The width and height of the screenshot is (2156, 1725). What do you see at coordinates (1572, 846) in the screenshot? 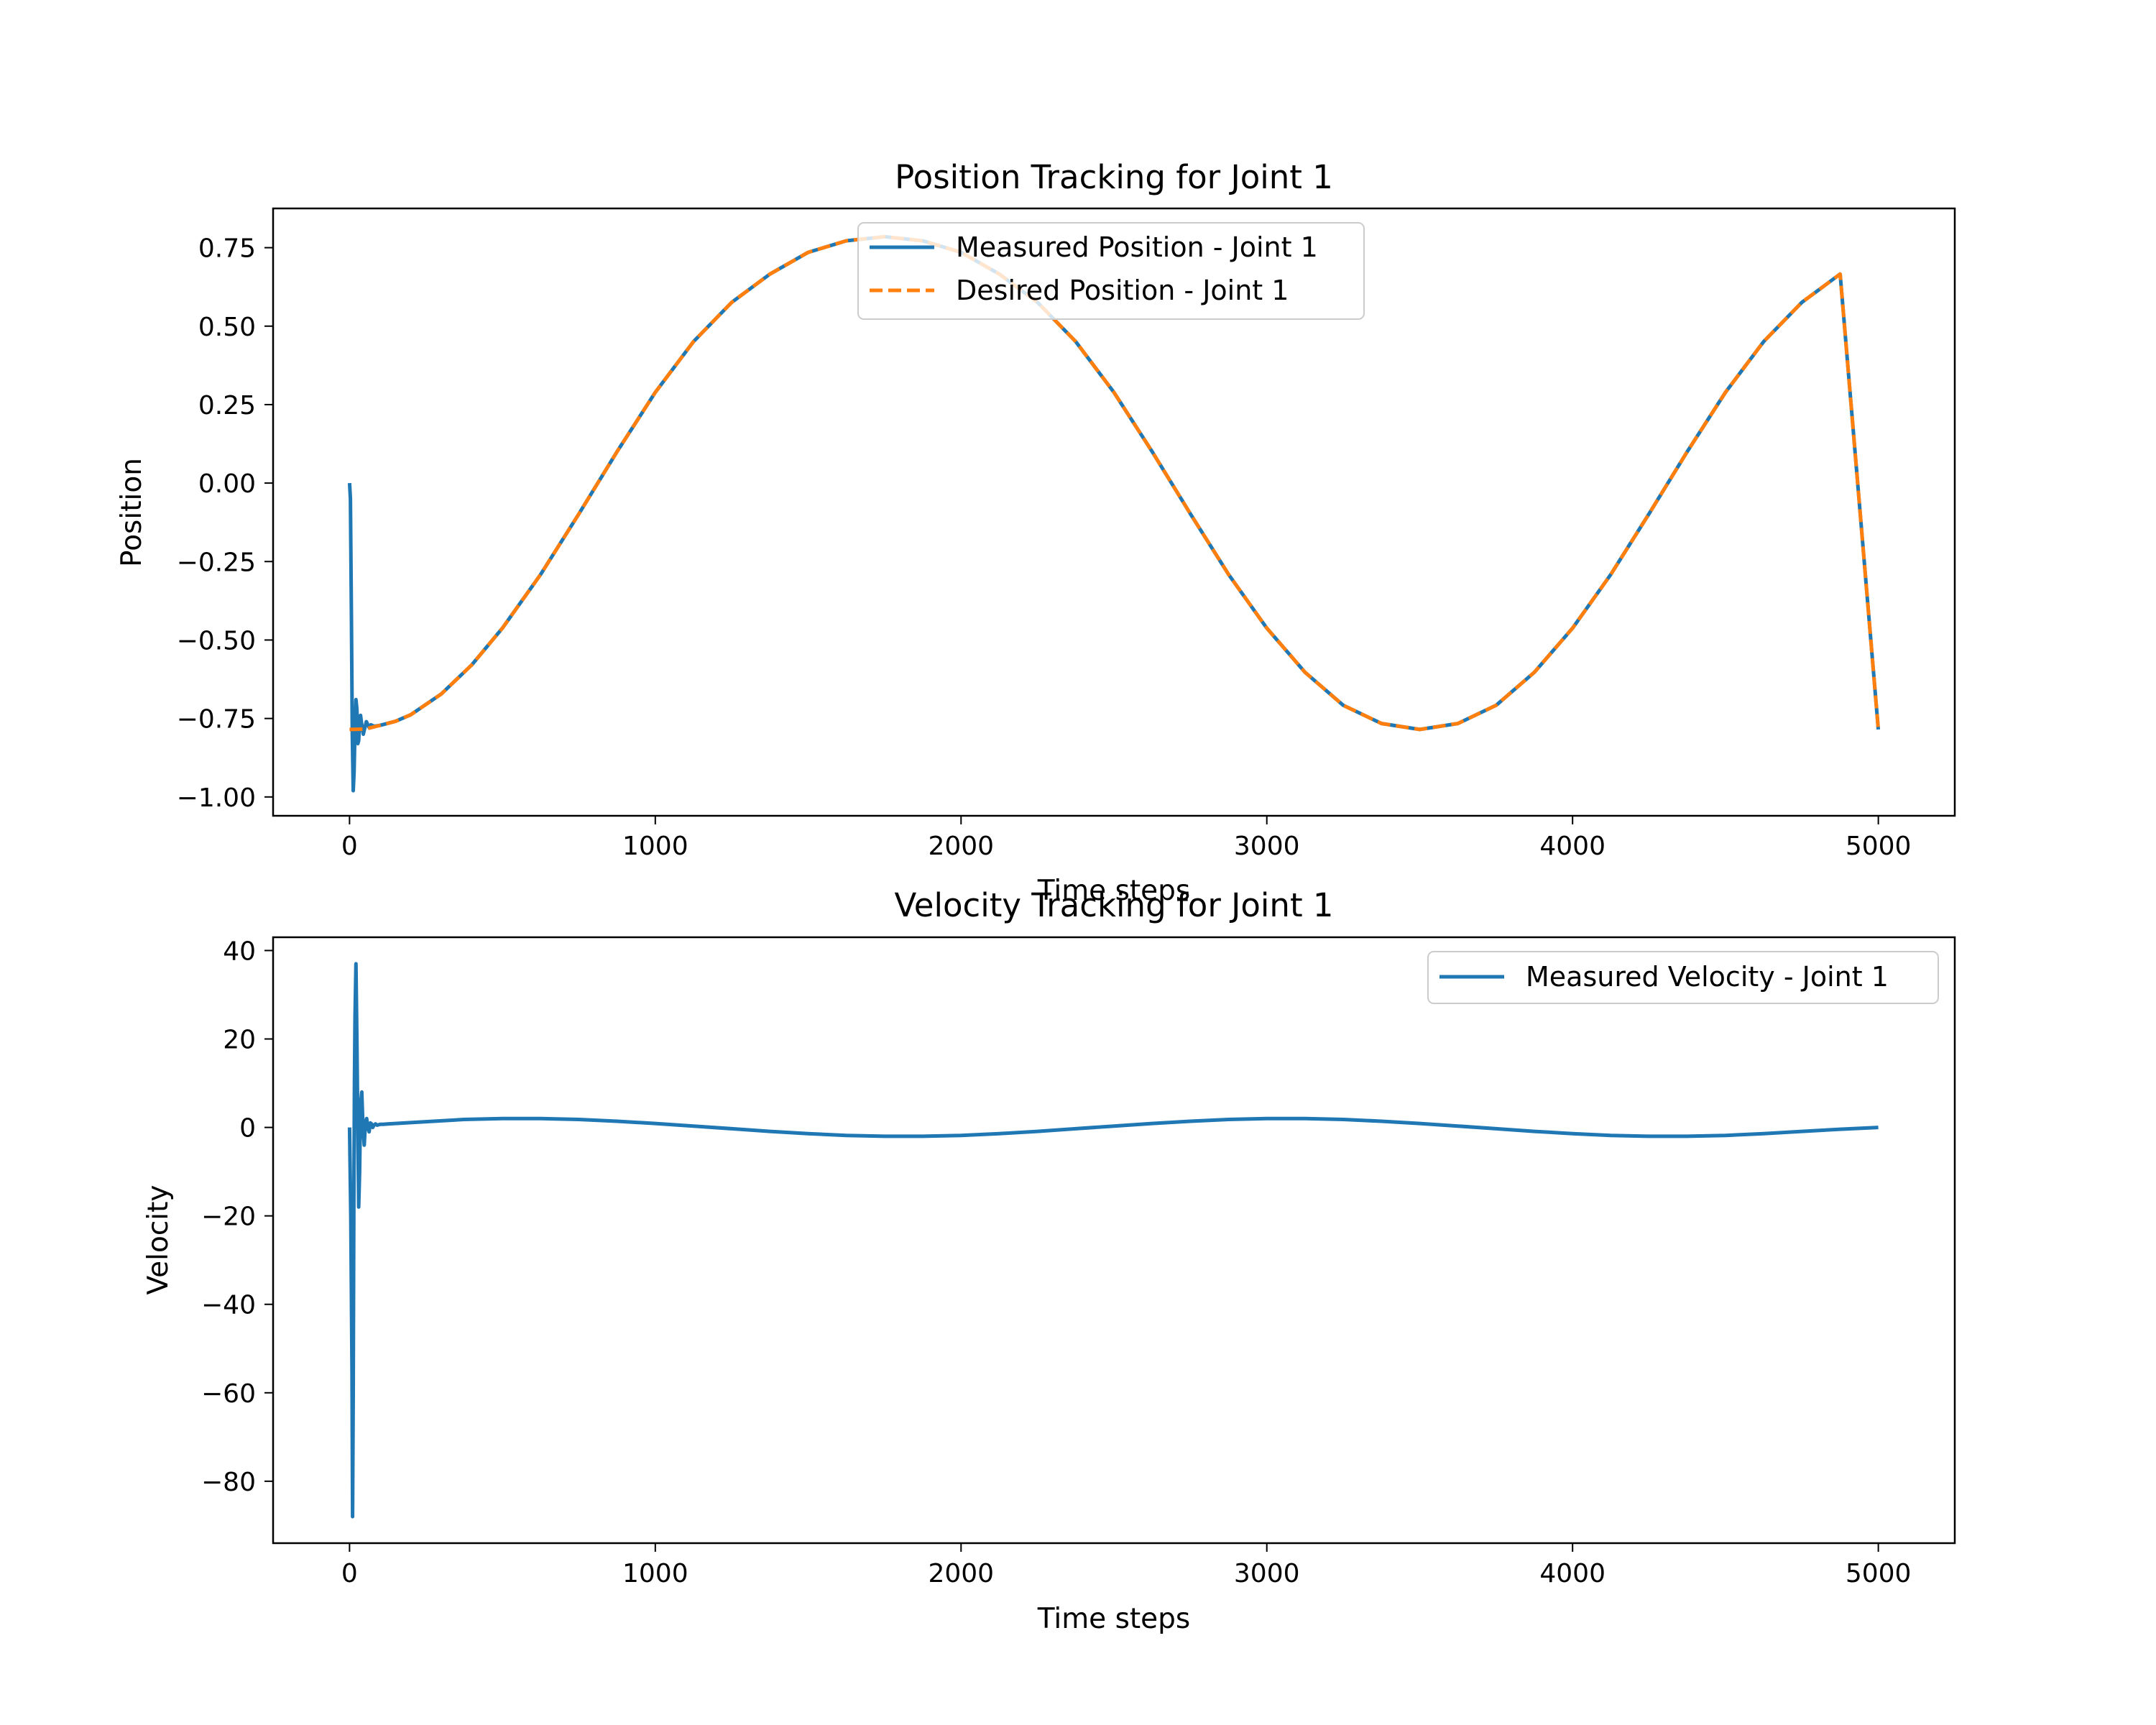
I see `position-x-tick-label: 4000` at bounding box center [1572, 846].